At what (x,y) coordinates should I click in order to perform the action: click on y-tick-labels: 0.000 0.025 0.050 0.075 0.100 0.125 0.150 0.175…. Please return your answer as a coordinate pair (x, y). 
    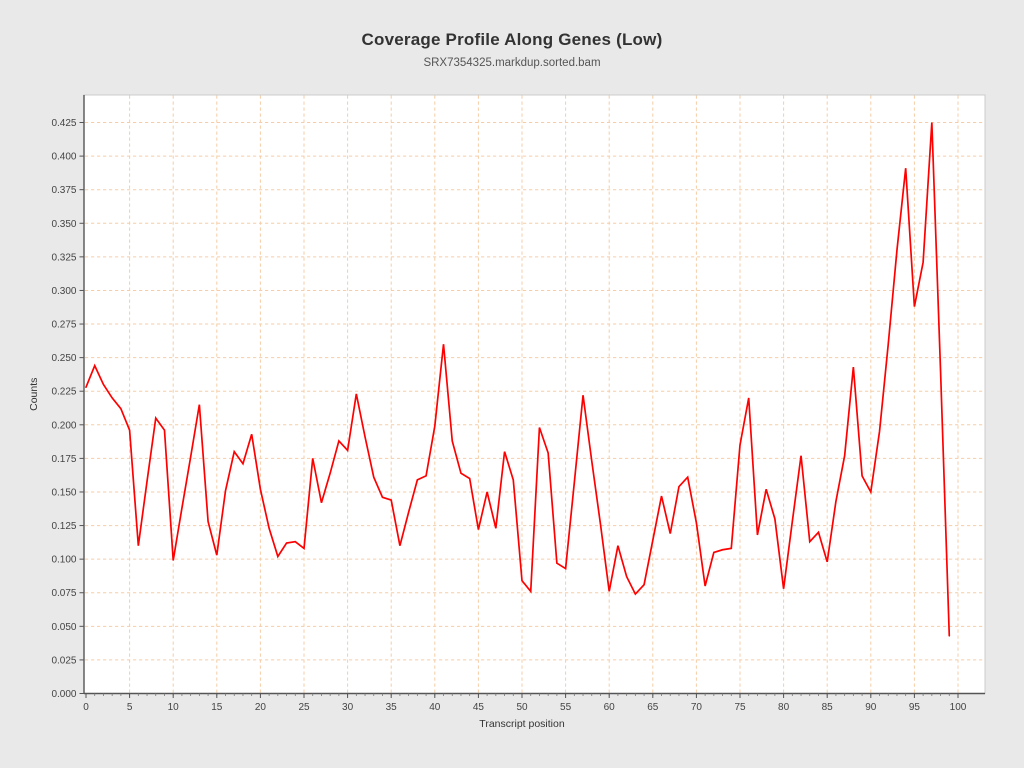
    Looking at the image, I should click on (63, 409).